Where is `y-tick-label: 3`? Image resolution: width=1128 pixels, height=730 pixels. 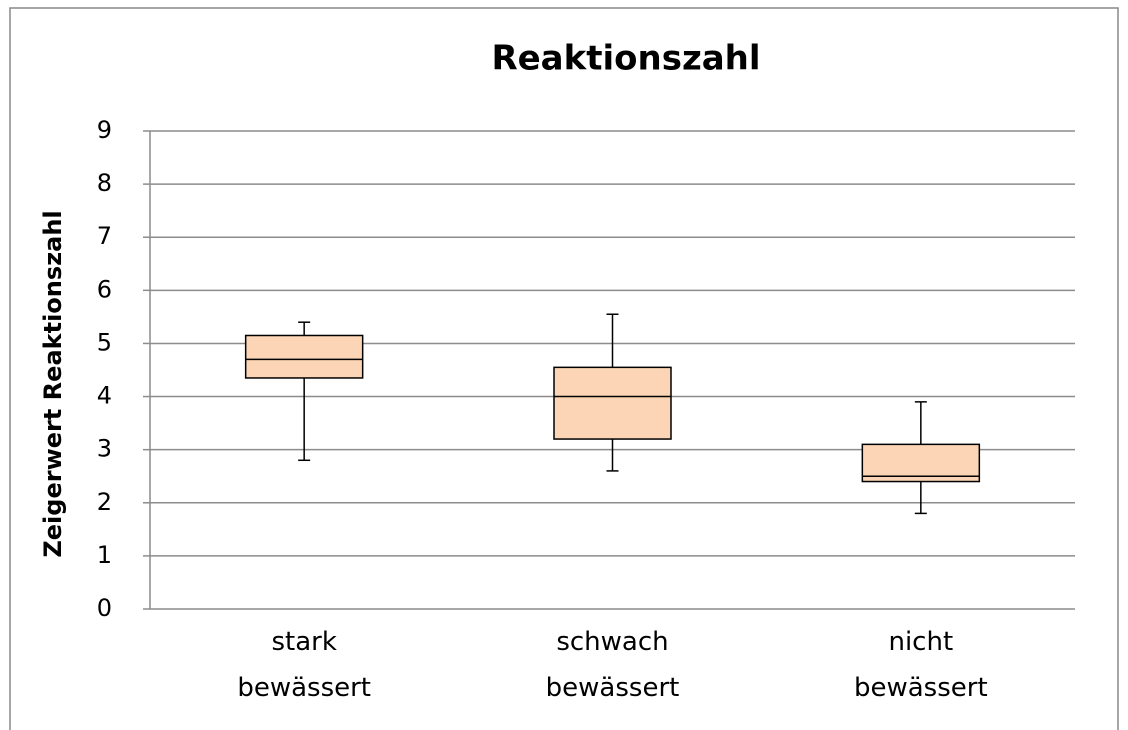
y-tick-label: 3 is located at coordinates (104, 449).